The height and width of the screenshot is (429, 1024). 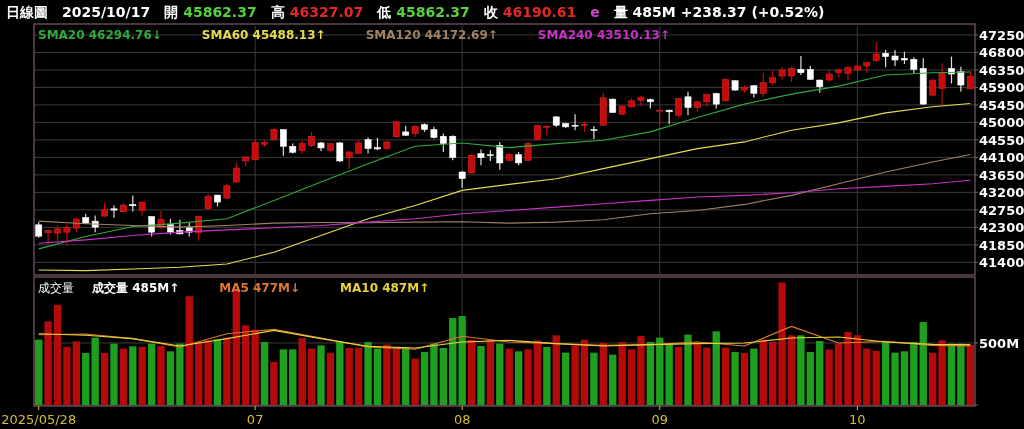 I want to click on y-tick-label: 47250, so click(x=1001, y=35).